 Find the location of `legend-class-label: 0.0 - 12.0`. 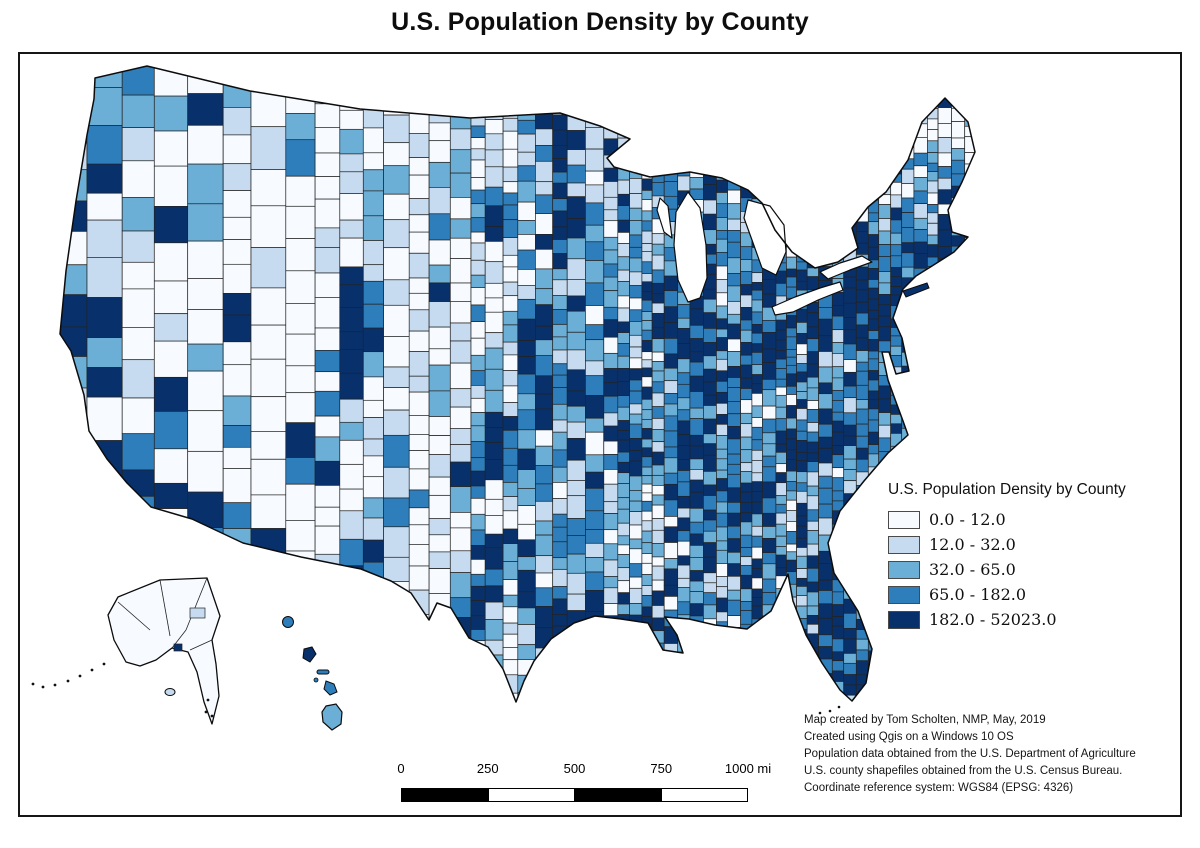

legend-class-label: 0.0 - 12.0 is located at coordinates (967, 519).